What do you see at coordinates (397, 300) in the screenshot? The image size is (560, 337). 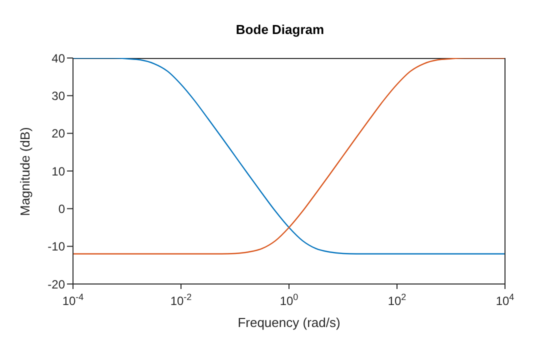 I see `x-tick-label: 10$^{2}$` at bounding box center [397, 300].